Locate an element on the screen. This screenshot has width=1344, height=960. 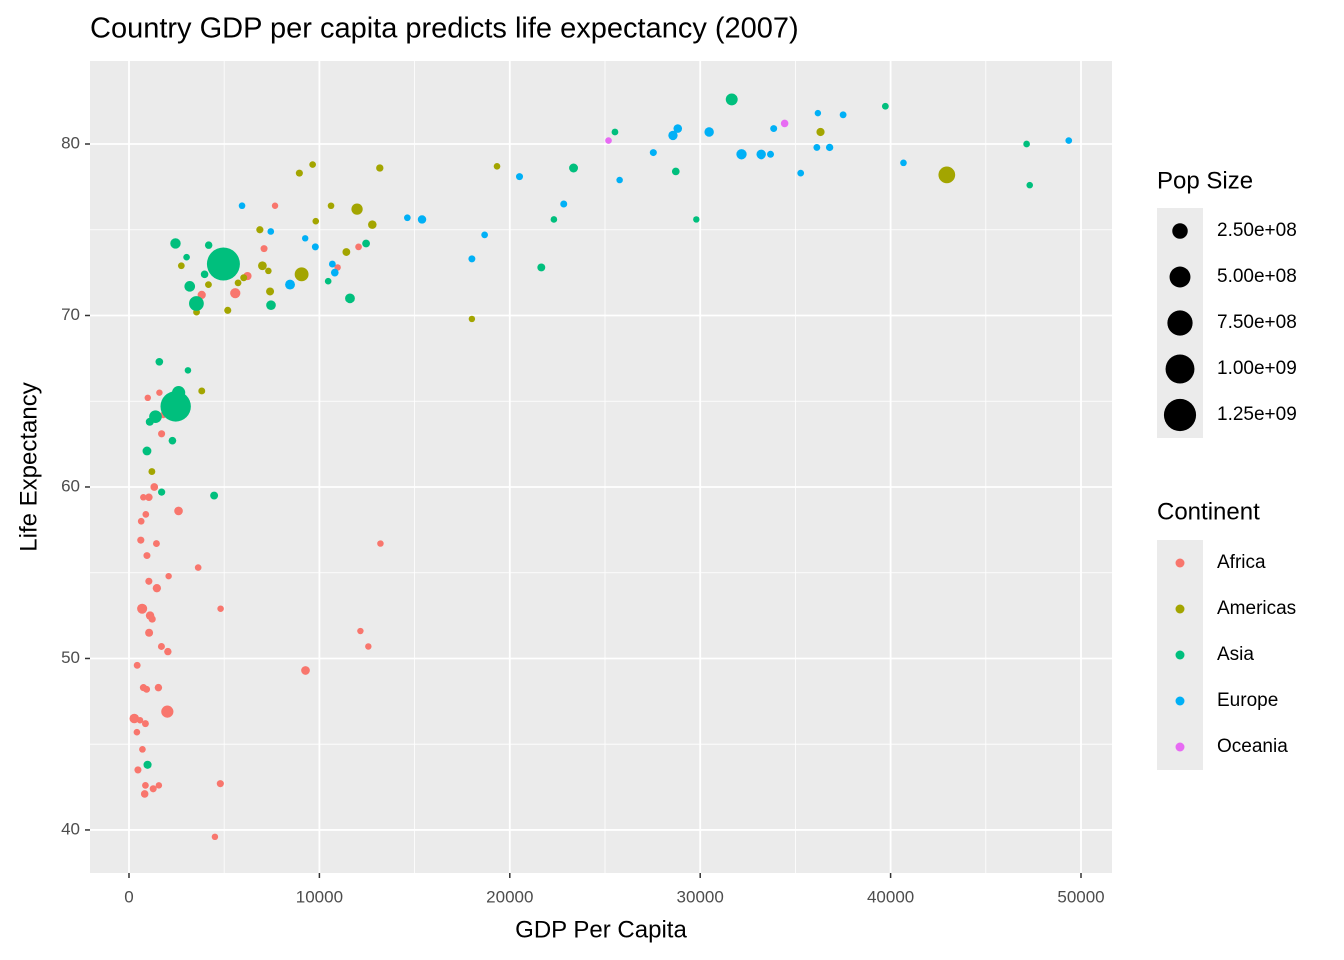
legend-label: 1.25e+09 is located at coordinates (1257, 414).